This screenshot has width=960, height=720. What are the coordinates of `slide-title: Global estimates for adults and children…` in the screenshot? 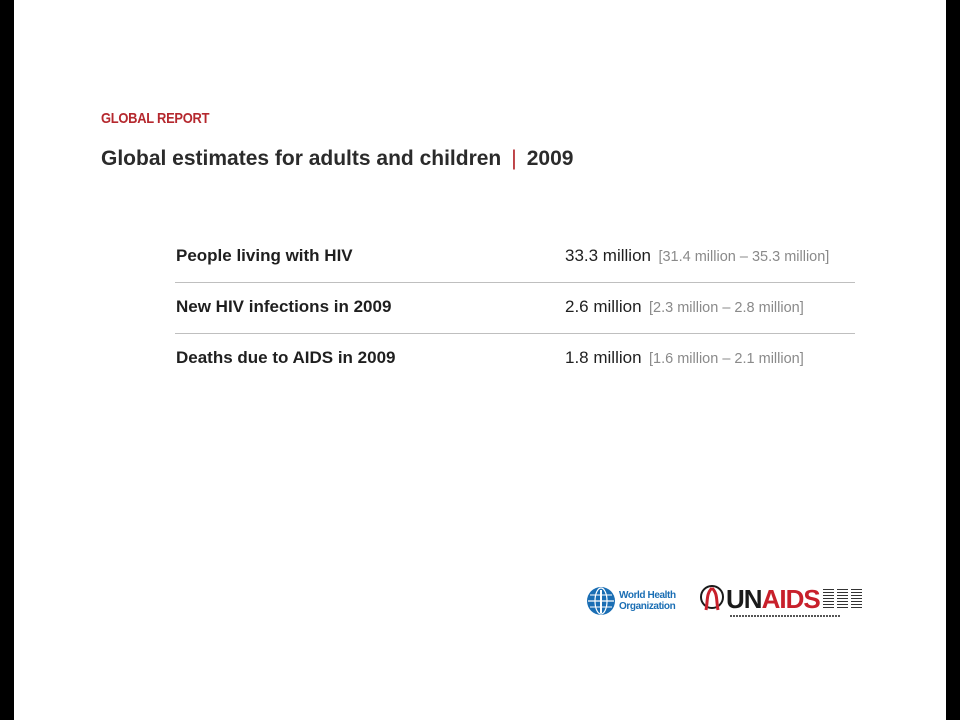 It's located at (337, 159).